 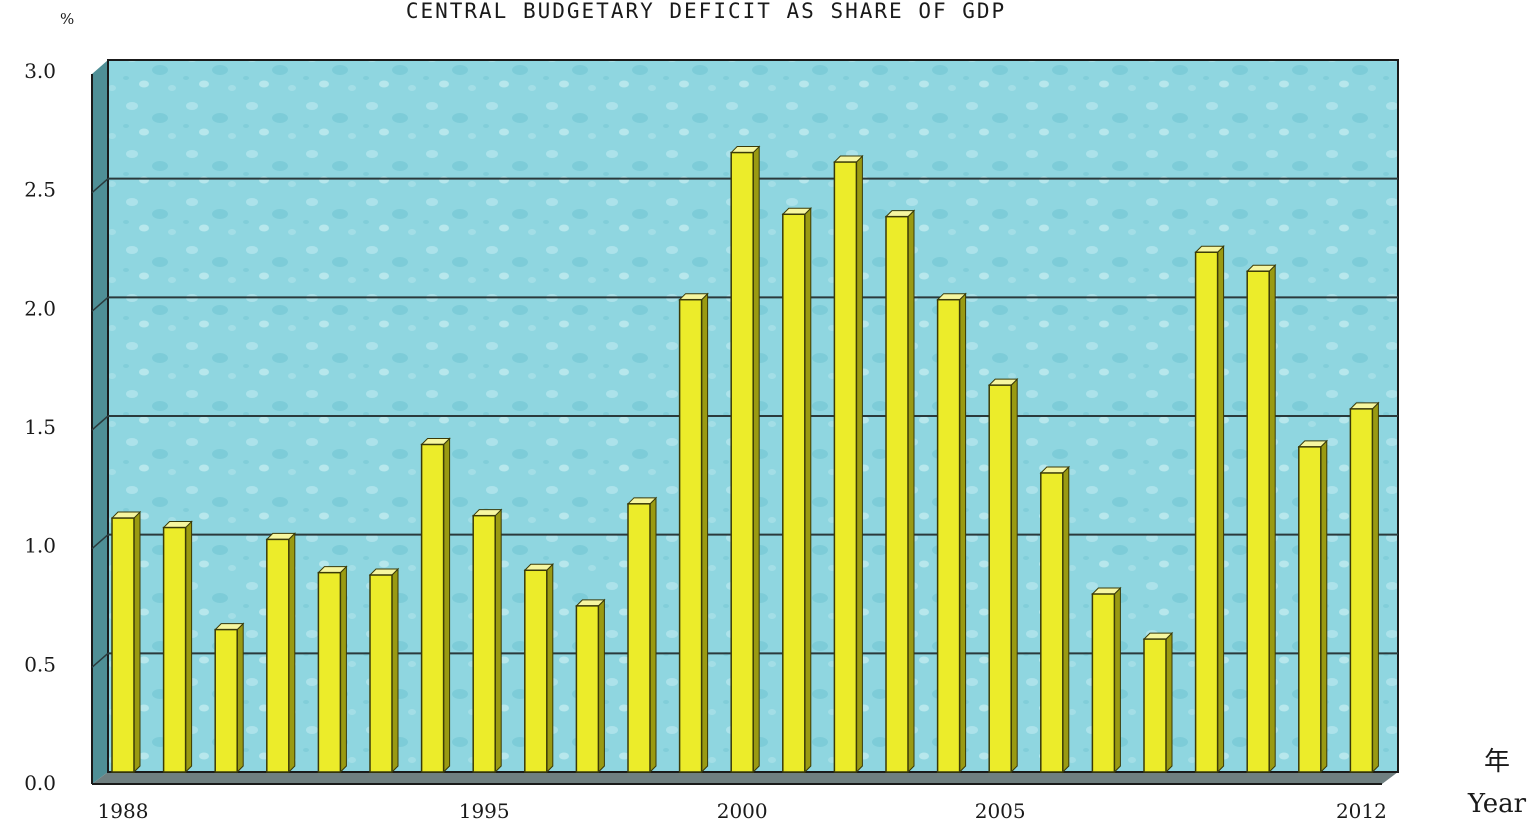 I want to click on bar-1997, so click(x=590, y=686).